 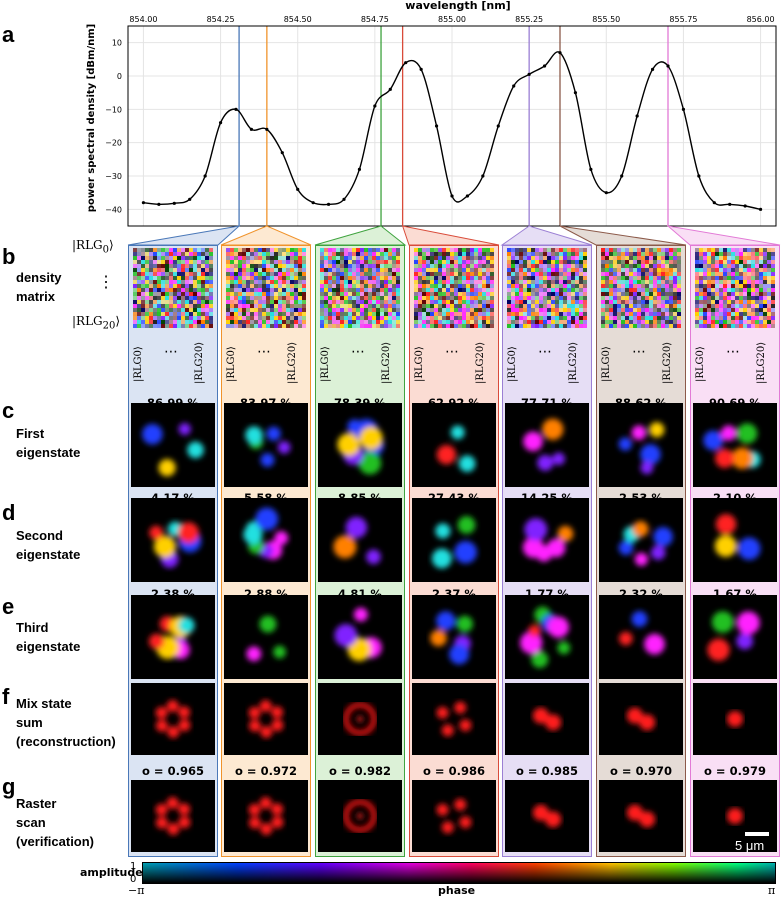 What do you see at coordinates (457, 890) in the screenshot?
I see `colorbar-phase-label: phase` at bounding box center [457, 890].